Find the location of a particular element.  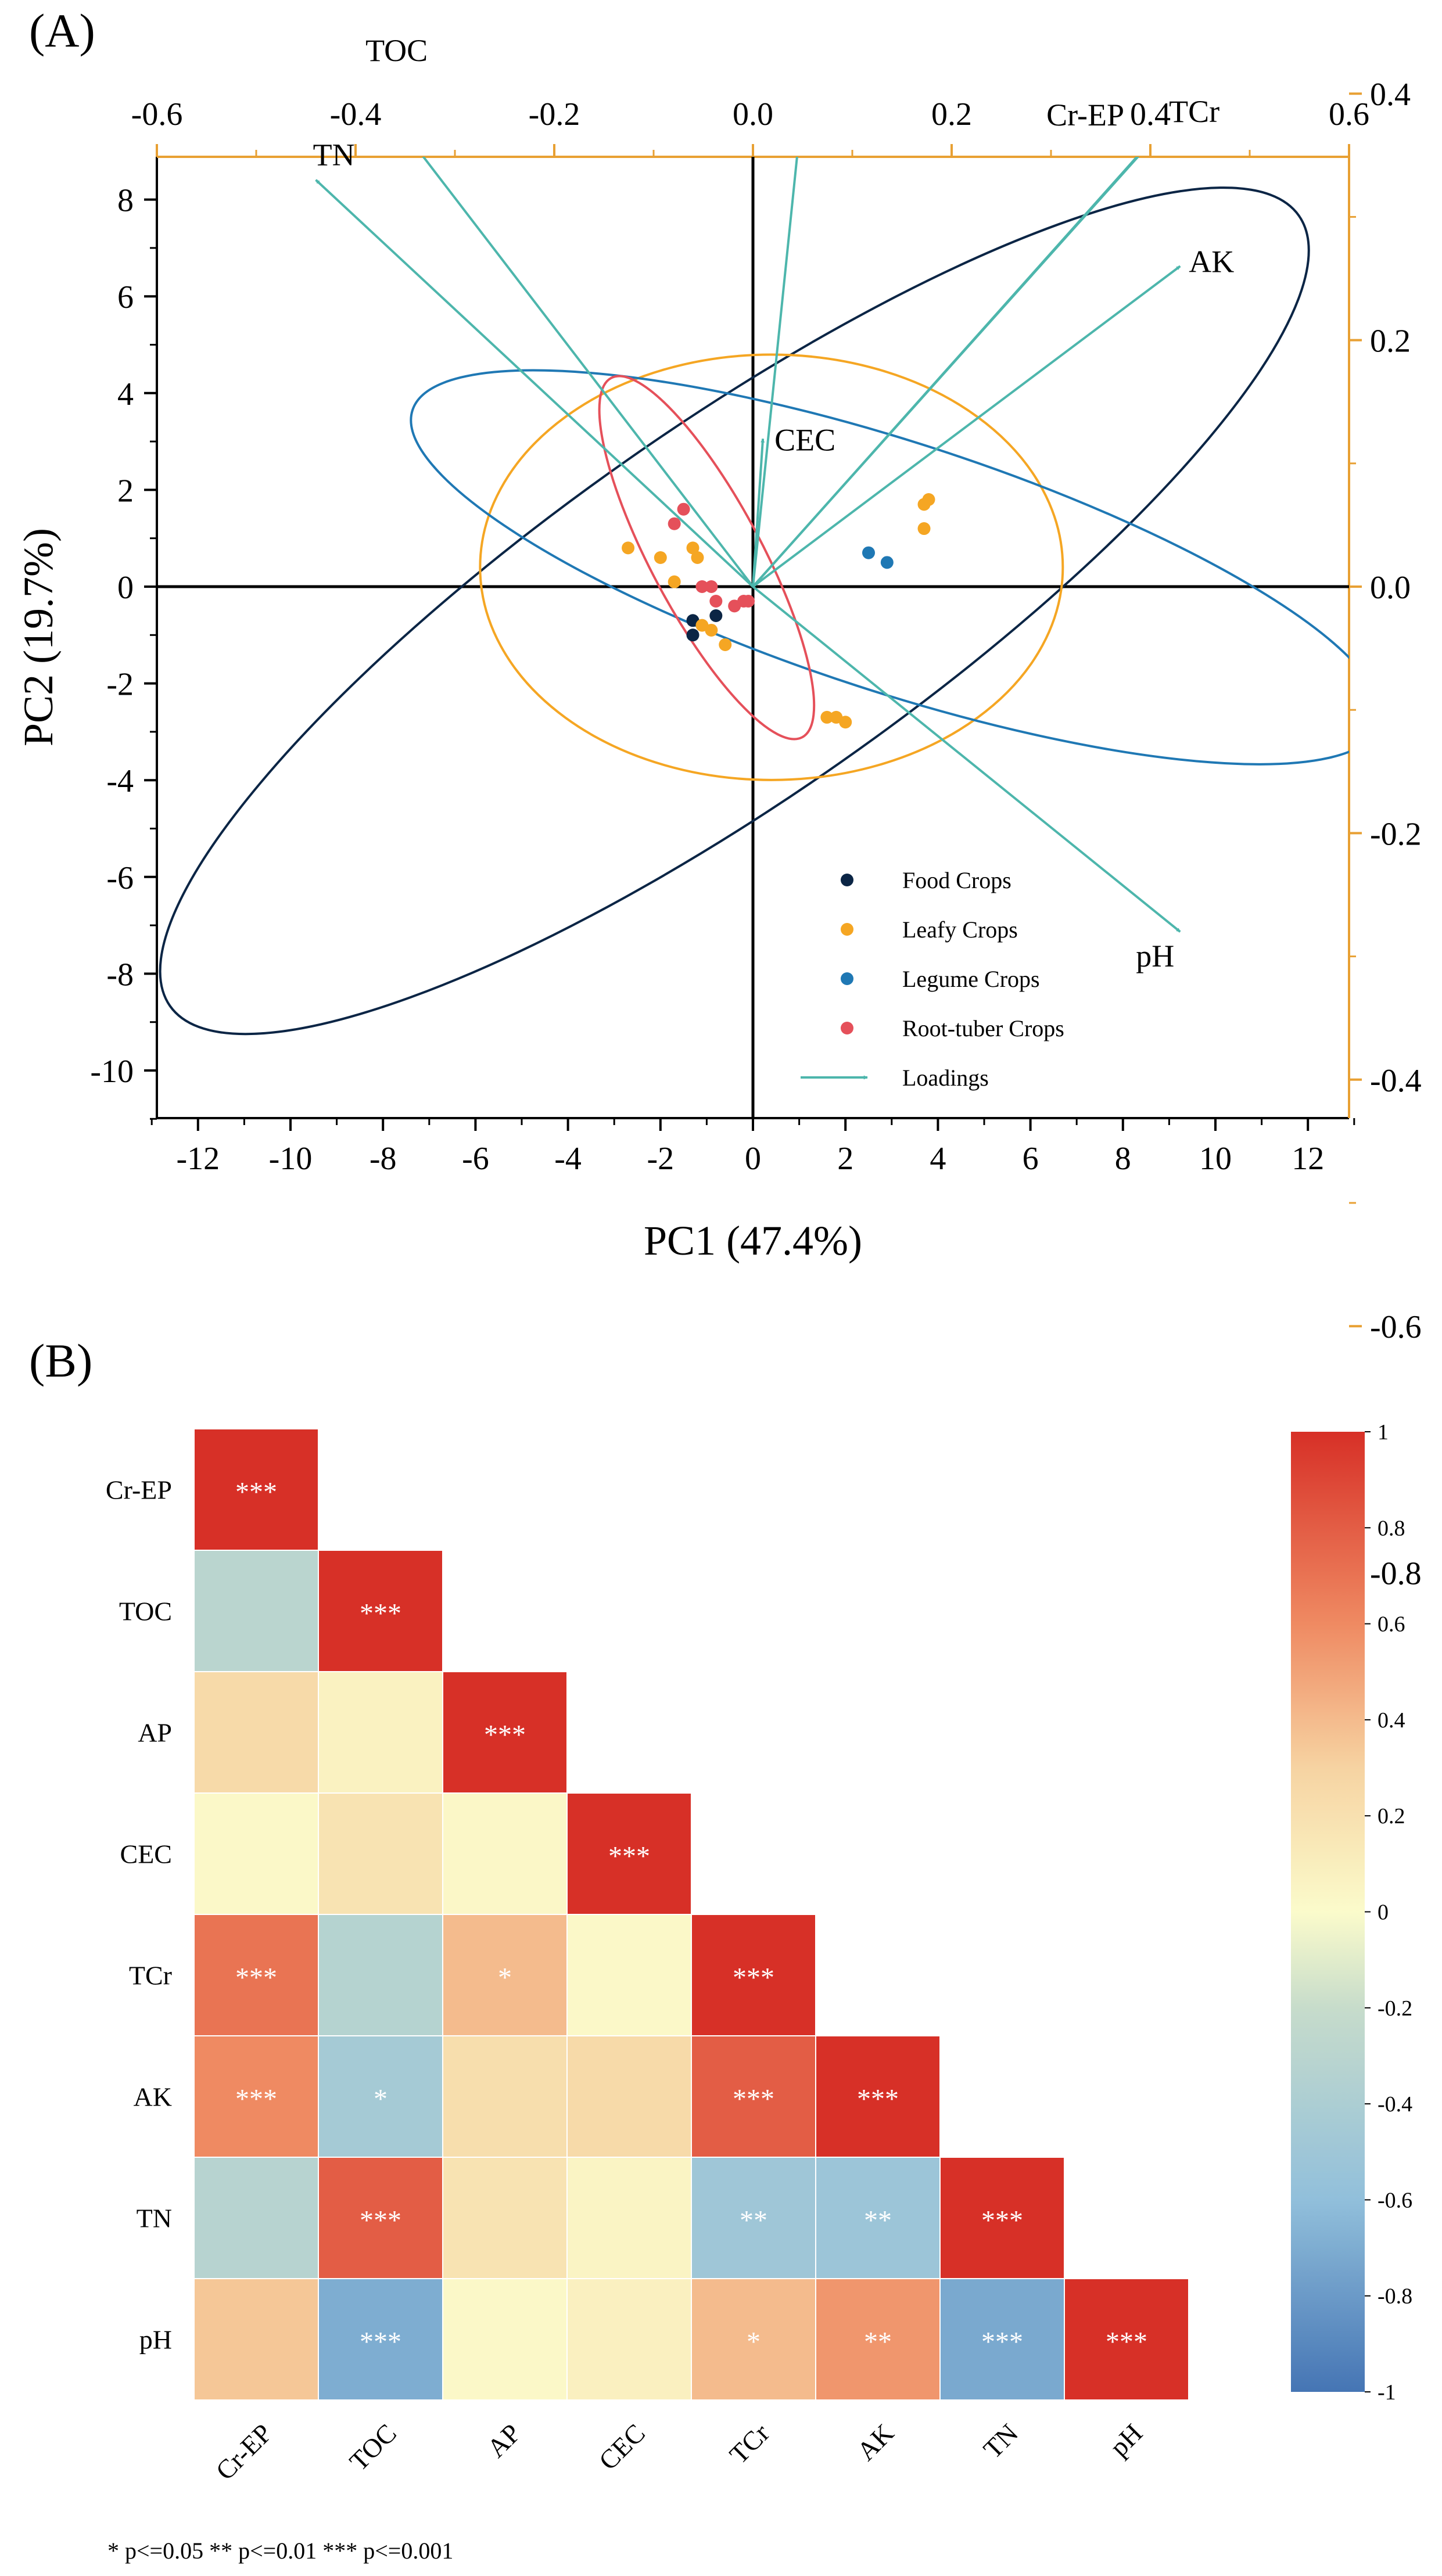

legend-marker-legume-crops is located at coordinates (847, 978).